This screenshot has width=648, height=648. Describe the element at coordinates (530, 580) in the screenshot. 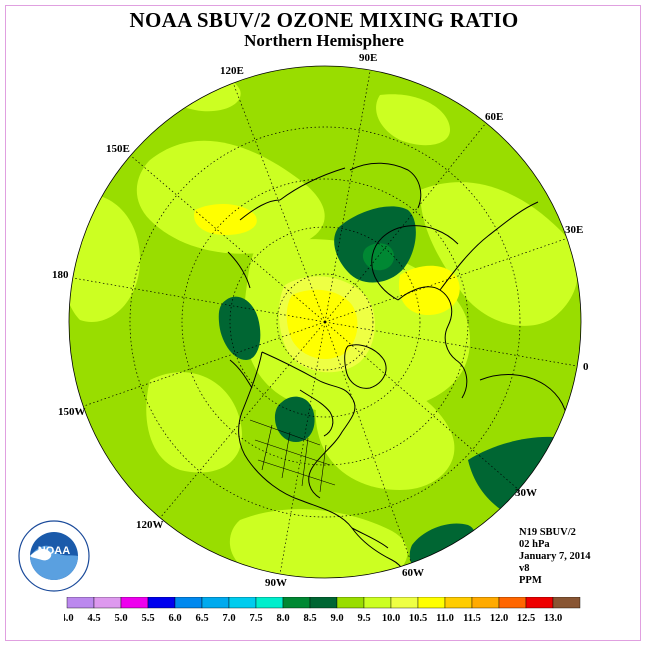

I see `units-text: PPM` at that location.